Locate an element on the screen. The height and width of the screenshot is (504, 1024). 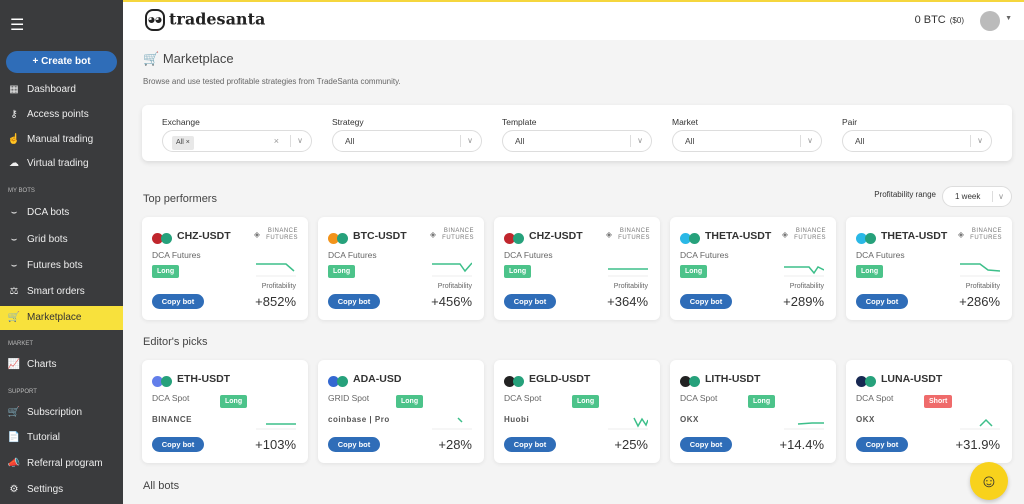
sidebar-section-label: SUPPORT is located at coordinates (22, 392).